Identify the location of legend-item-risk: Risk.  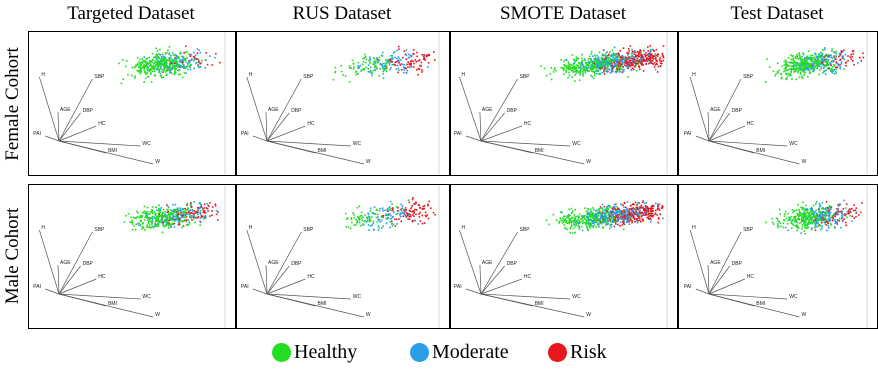
(577, 352).